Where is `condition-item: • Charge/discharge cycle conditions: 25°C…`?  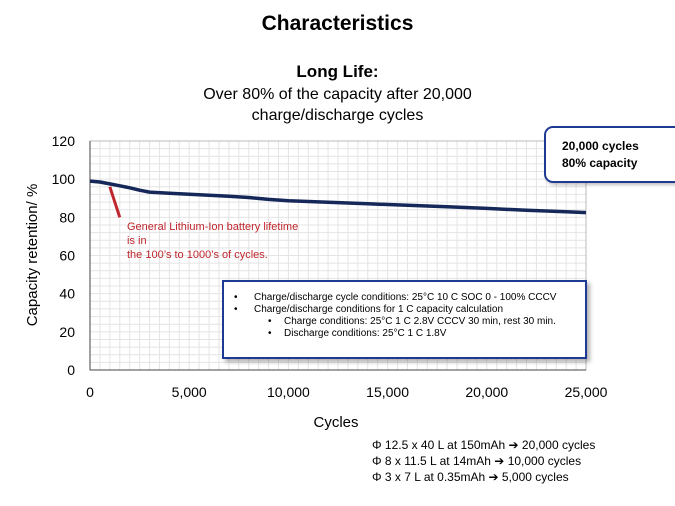 condition-item: • Charge/discharge cycle conditions: 25°C… is located at coordinates (395, 297).